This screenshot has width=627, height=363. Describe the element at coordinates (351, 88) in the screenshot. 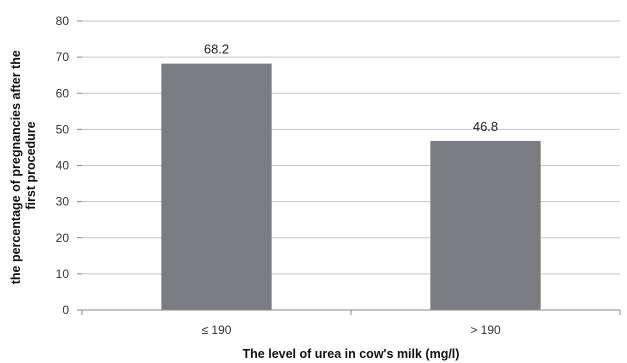

I see `data-labels: 68.2 46.8` at that location.